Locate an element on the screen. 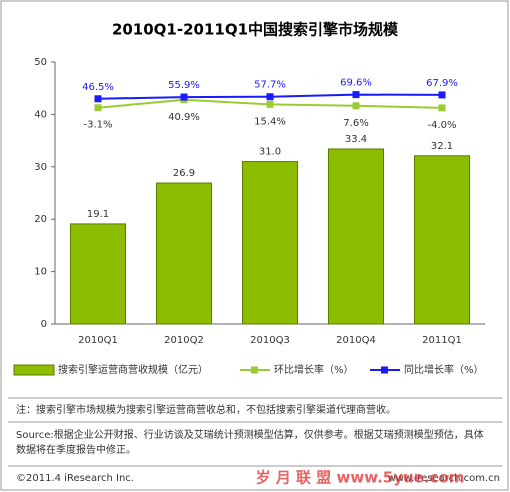 This screenshot has width=510, height=492. y-tick-label: 30 is located at coordinates (40, 167).